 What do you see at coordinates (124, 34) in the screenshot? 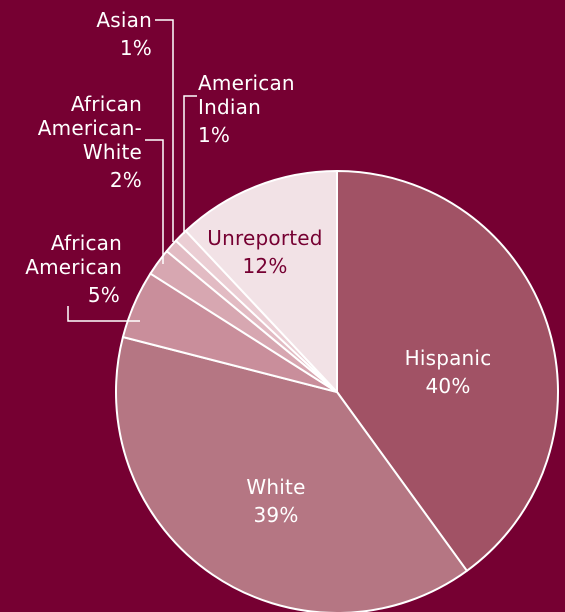
I see `slice-label-asian: Asian 1%` at bounding box center [124, 34].